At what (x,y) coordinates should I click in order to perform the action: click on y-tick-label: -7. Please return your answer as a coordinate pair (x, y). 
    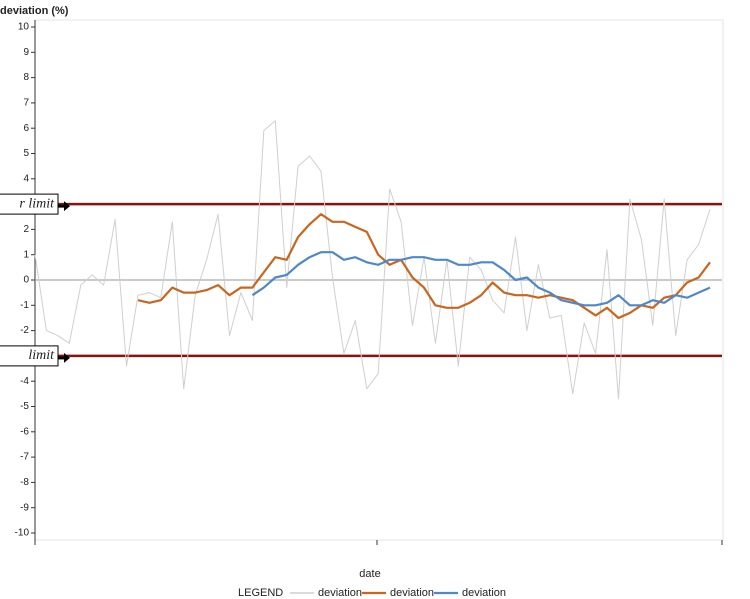
    Looking at the image, I should click on (24, 457).